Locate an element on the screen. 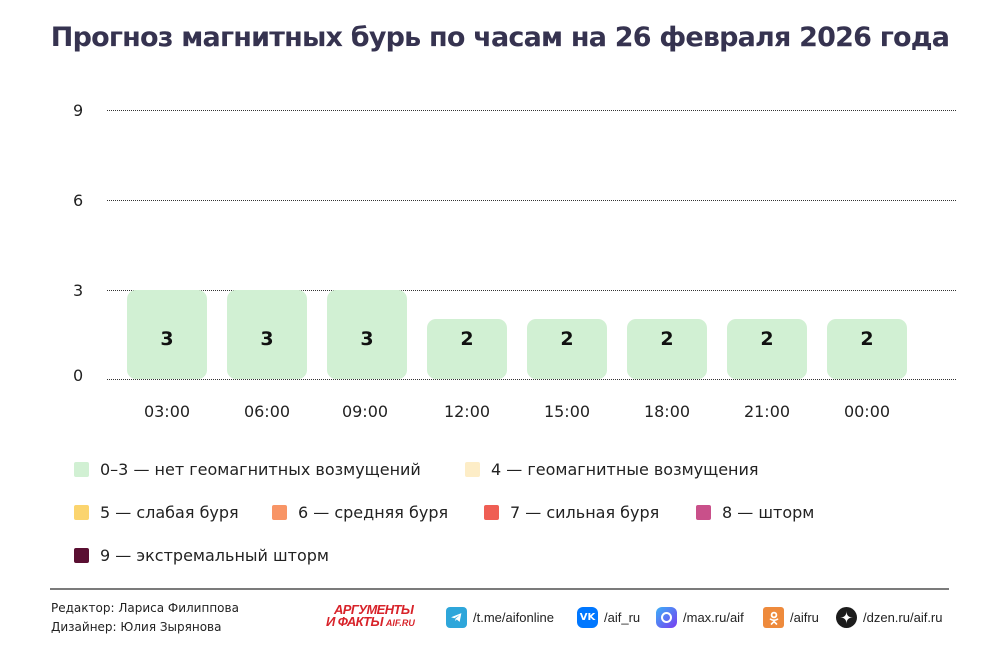 This screenshot has width=1000, height=663. social-label: /aifru is located at coordinates (804, 617).